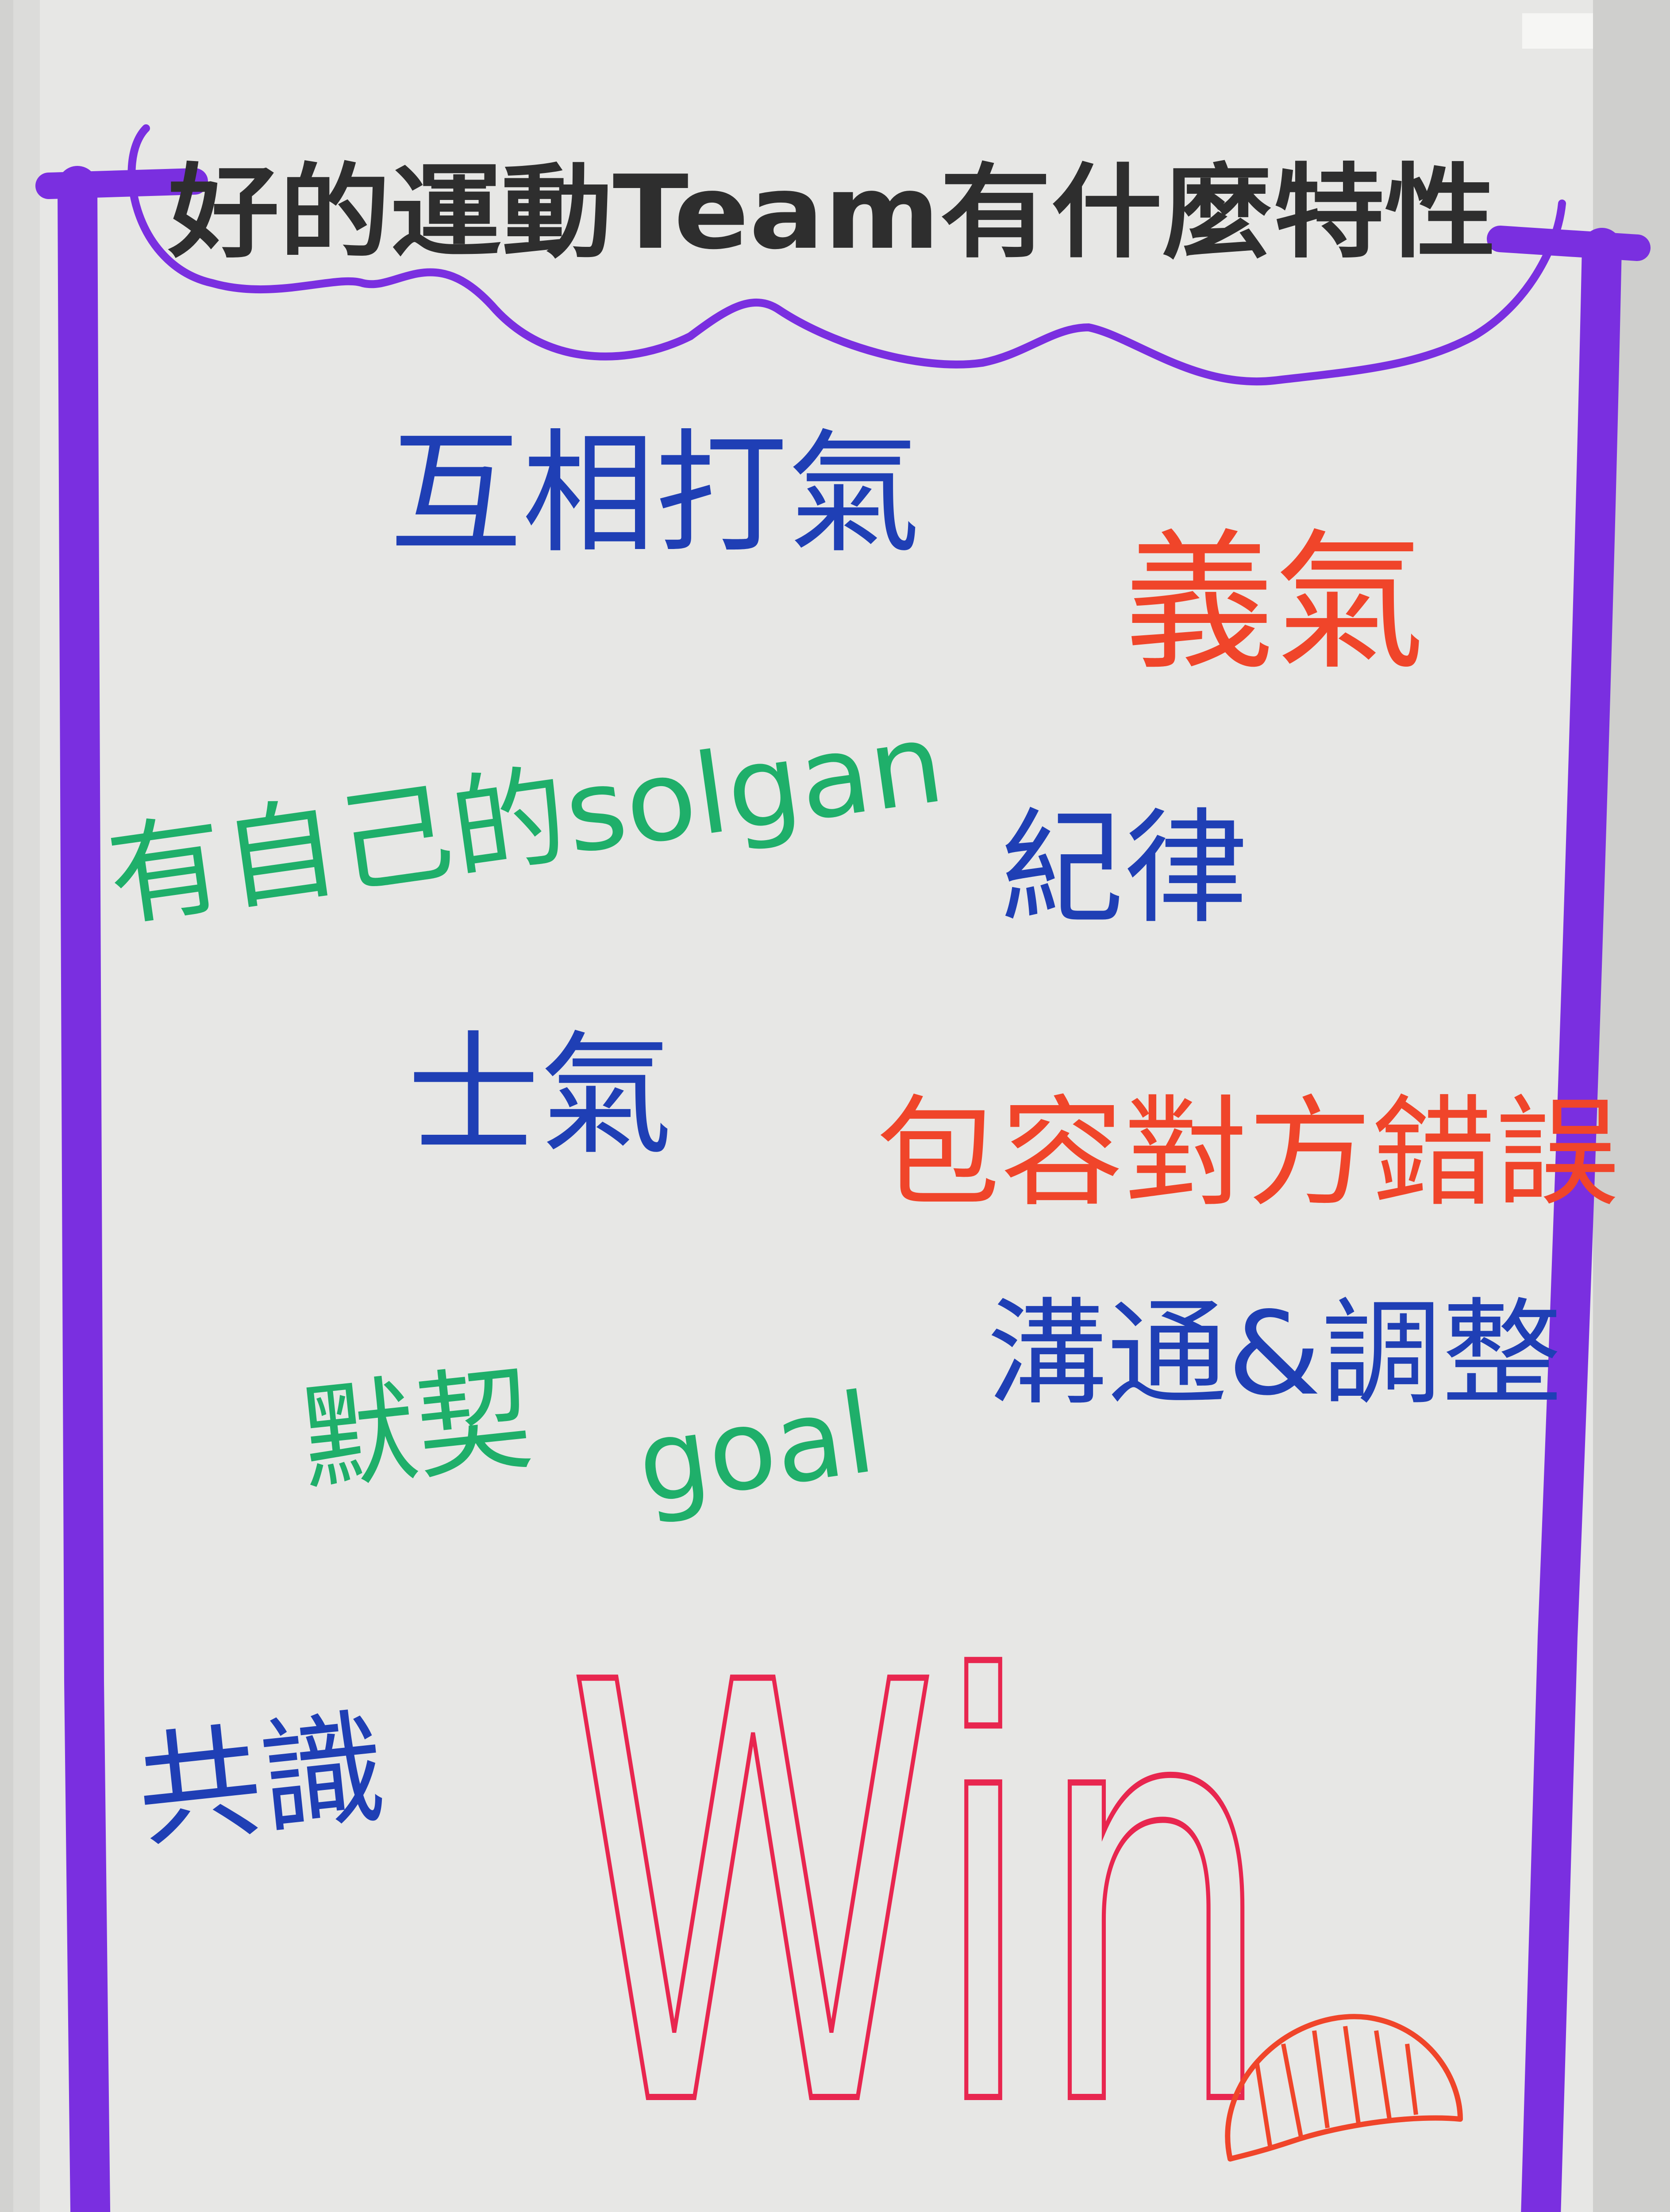  Describe the element at coordinates (121, 184) in the screenshot. I see `frame-top-left-stub` at that location.